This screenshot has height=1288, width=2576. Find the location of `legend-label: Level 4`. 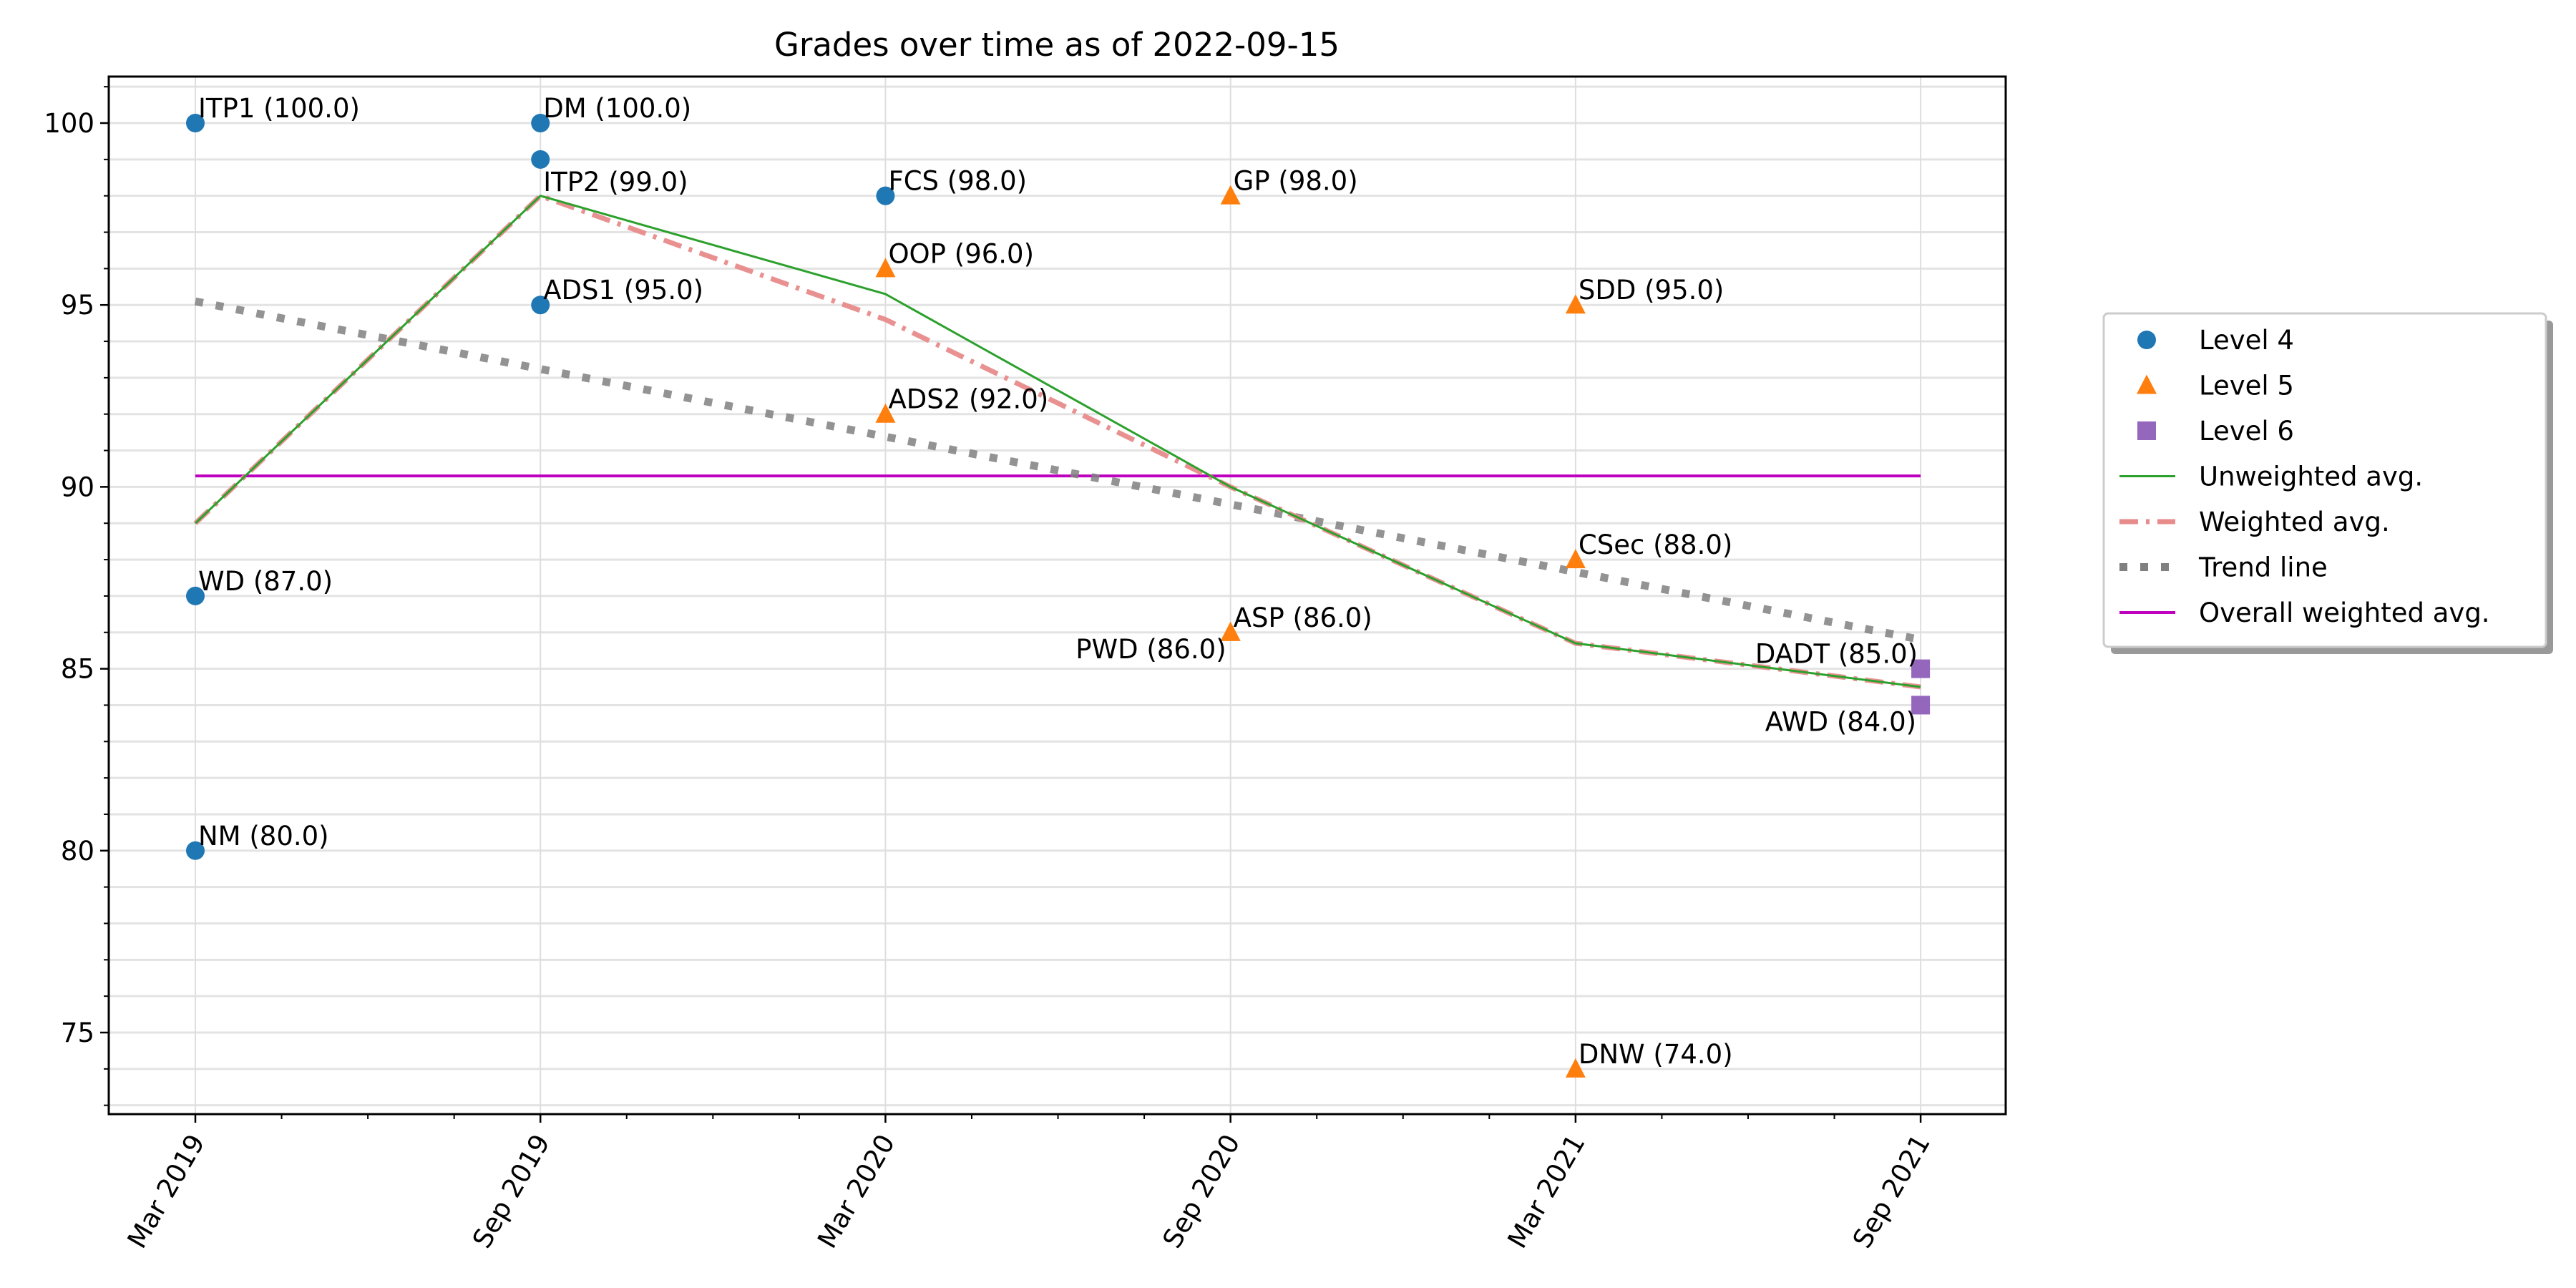

legend-label: Level 4 is located at coordinates (2246, 340).